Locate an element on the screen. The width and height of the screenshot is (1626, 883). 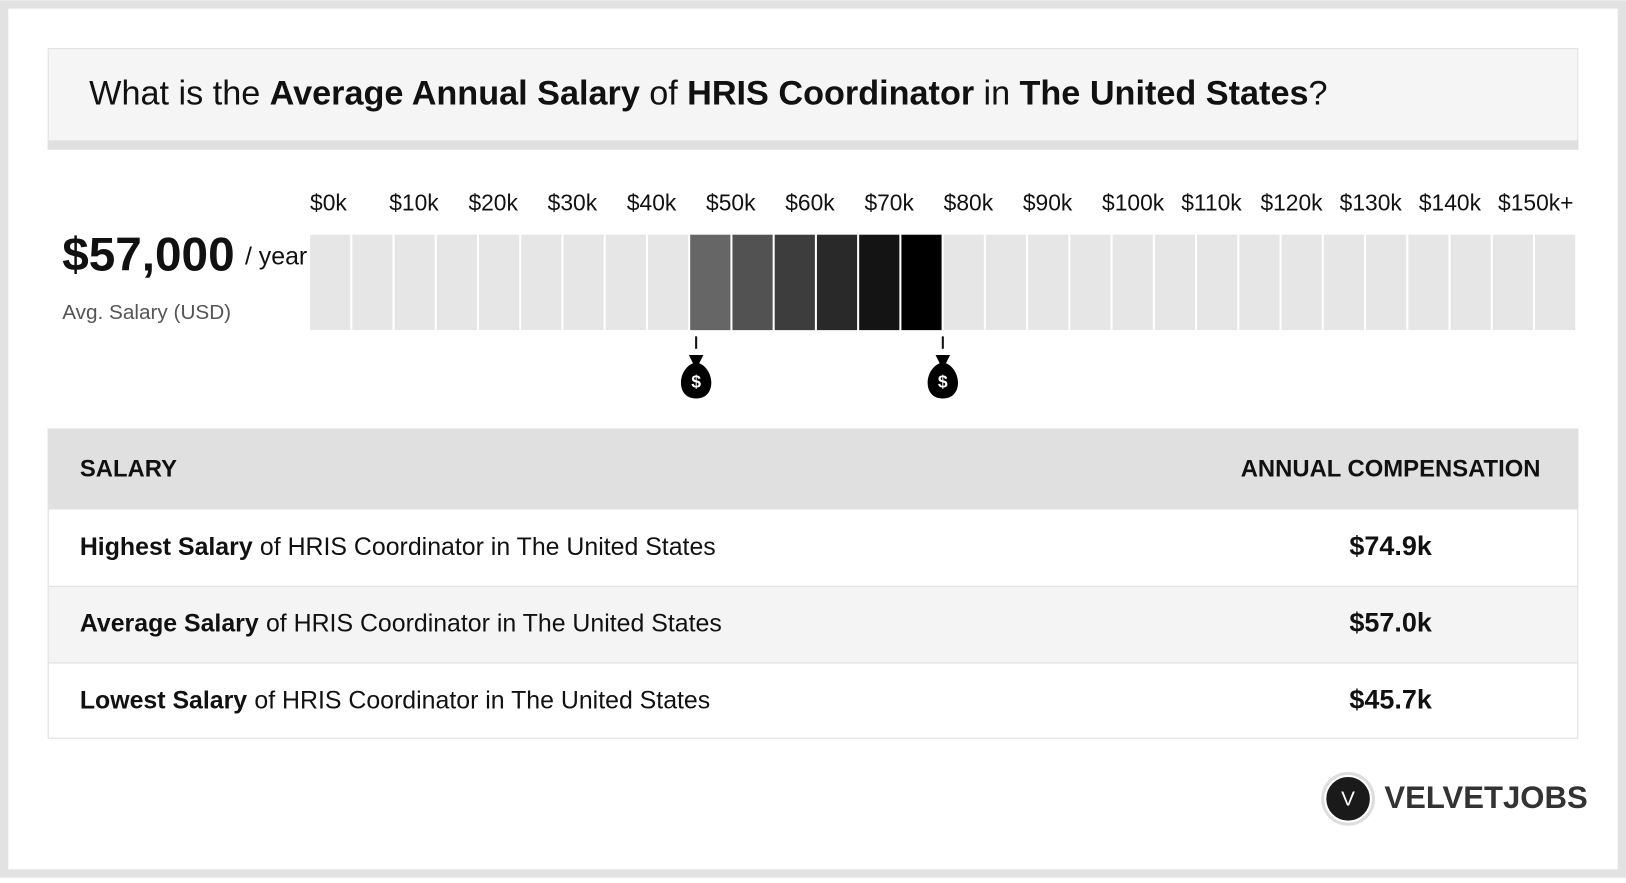
header-box is located at coordinates (813, 99).